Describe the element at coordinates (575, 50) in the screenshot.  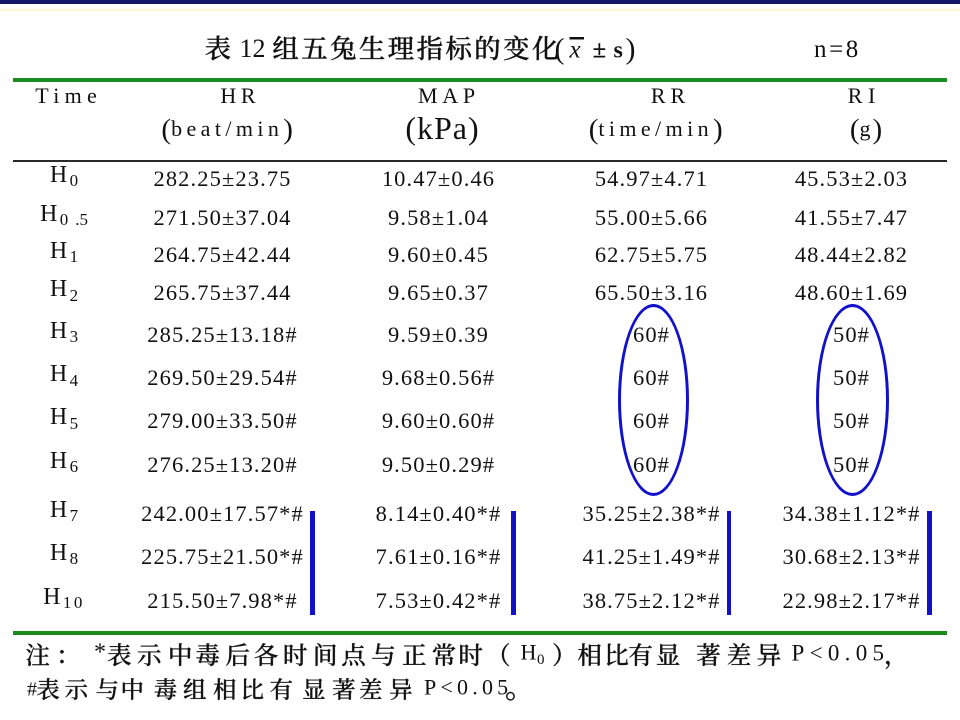
I see `svg-text: x` at that location.